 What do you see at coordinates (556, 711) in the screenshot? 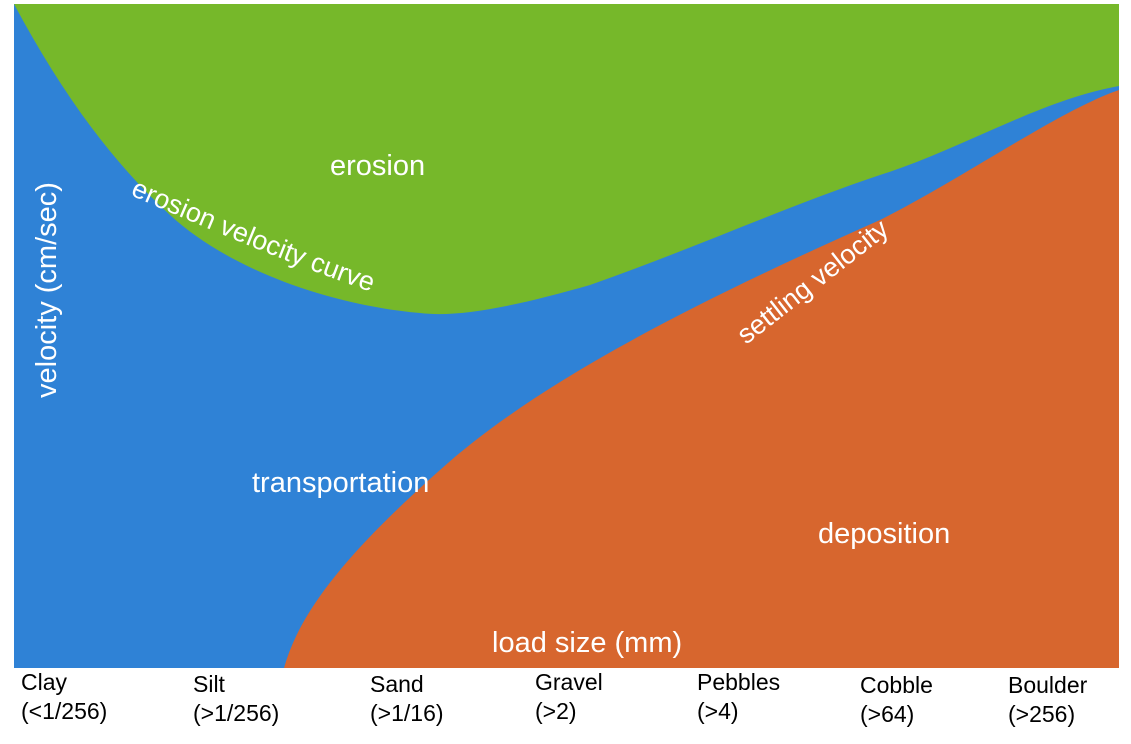
I see `category-range: (>2)` at bounding box center [556, 711].